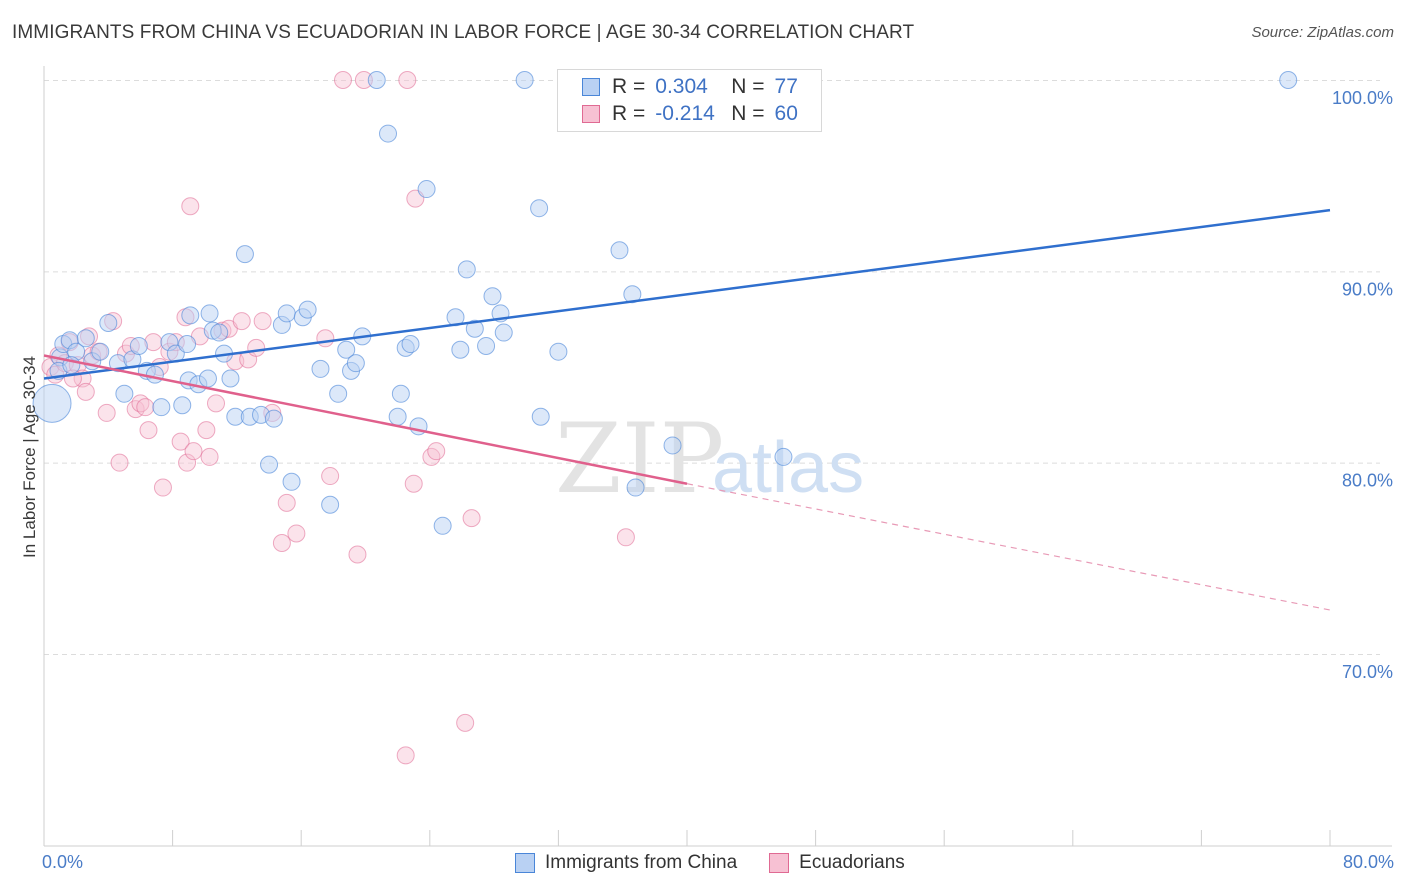 This screenshot has width=1406, height=892. I want to click on legend-item-china: Immigrants from China, so click(626, 863).